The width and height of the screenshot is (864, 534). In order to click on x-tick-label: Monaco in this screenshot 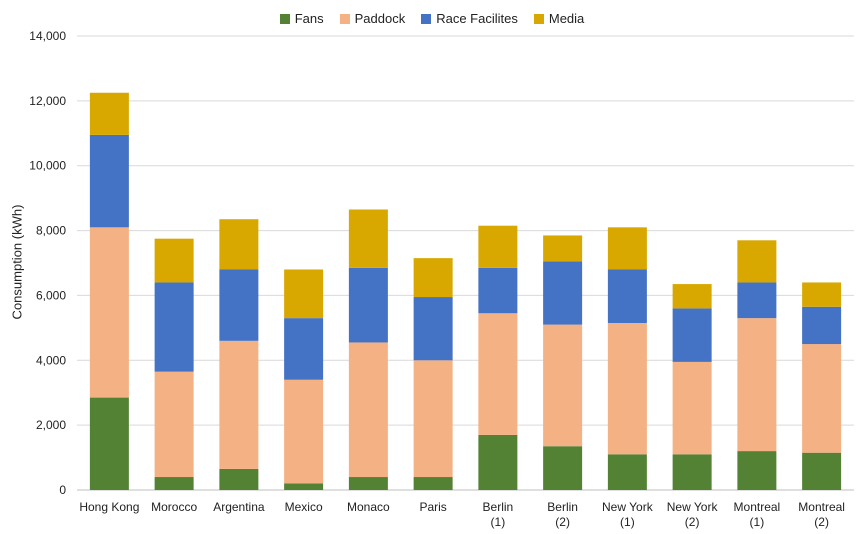, I will do `click(368, 507)`.